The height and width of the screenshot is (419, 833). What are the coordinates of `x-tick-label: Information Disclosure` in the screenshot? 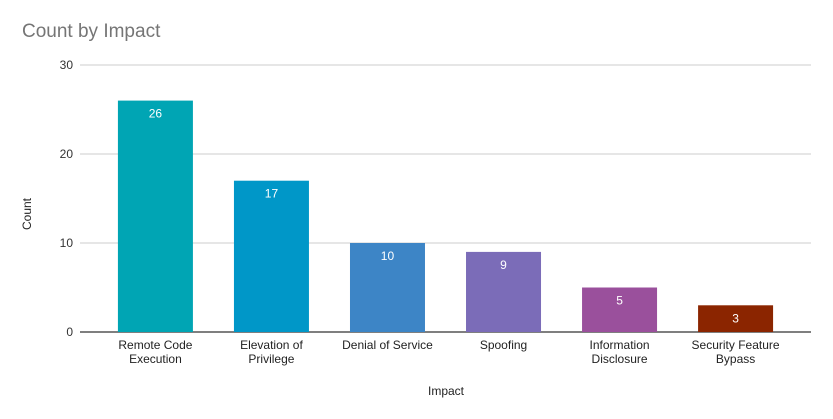 It's located at (620, 352).